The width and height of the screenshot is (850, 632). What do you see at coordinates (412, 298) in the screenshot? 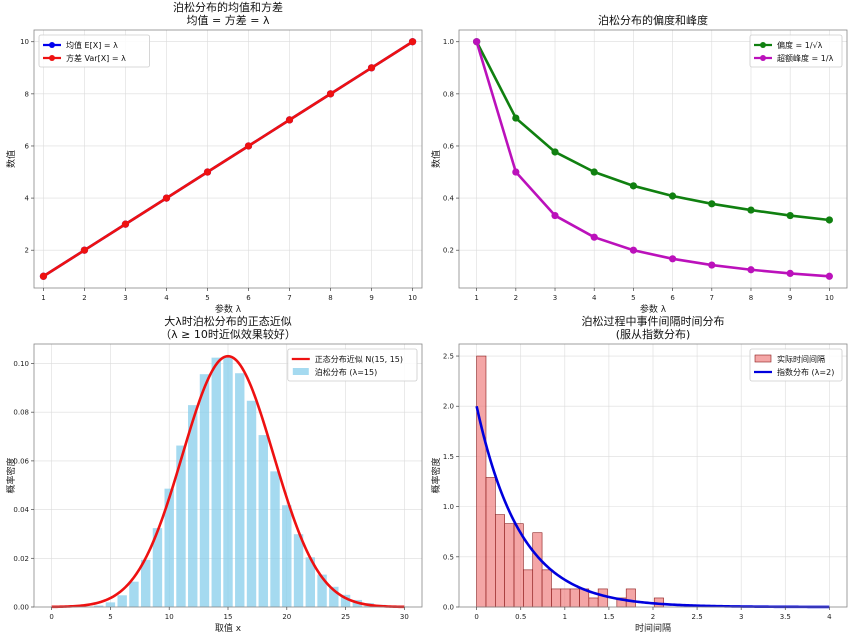
I see `p1-xtick-label: 10` at bounding box center [412, 298].